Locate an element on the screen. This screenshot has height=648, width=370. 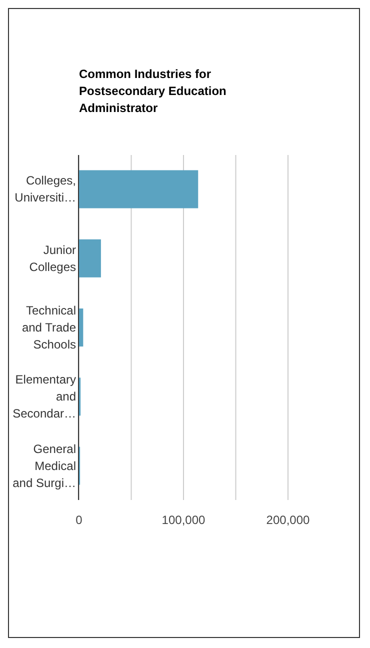
chart-title: Common Industries for Postsecondary Education Administrator is located at coordinates (152, 91).